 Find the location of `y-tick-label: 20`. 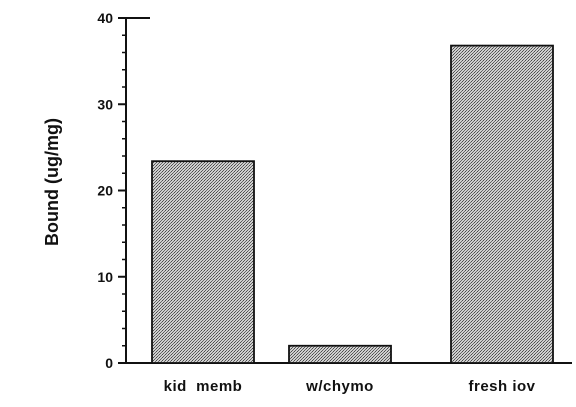

y-tick-label: 20 is located at coordinates (105, 191).